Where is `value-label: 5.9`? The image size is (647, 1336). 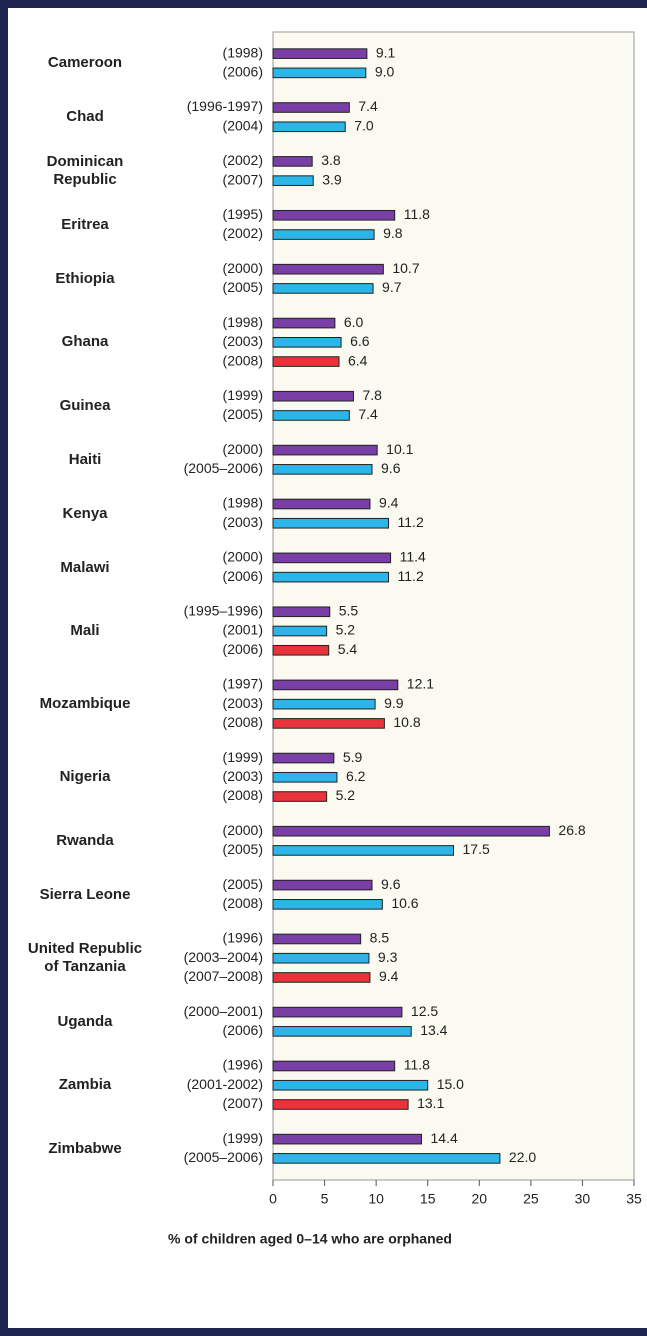 value-label: 5.9 is located at coordinates (353, 757).